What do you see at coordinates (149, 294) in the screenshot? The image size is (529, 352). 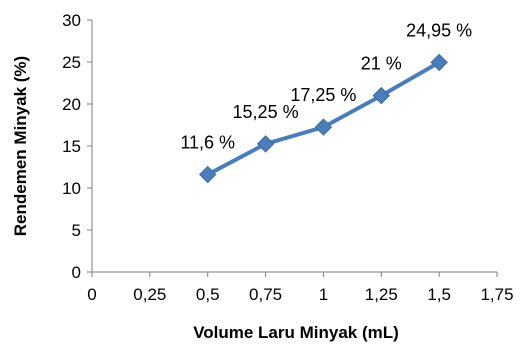 I see `x-tick-label: 0,25` at bounding box center [149, 294].